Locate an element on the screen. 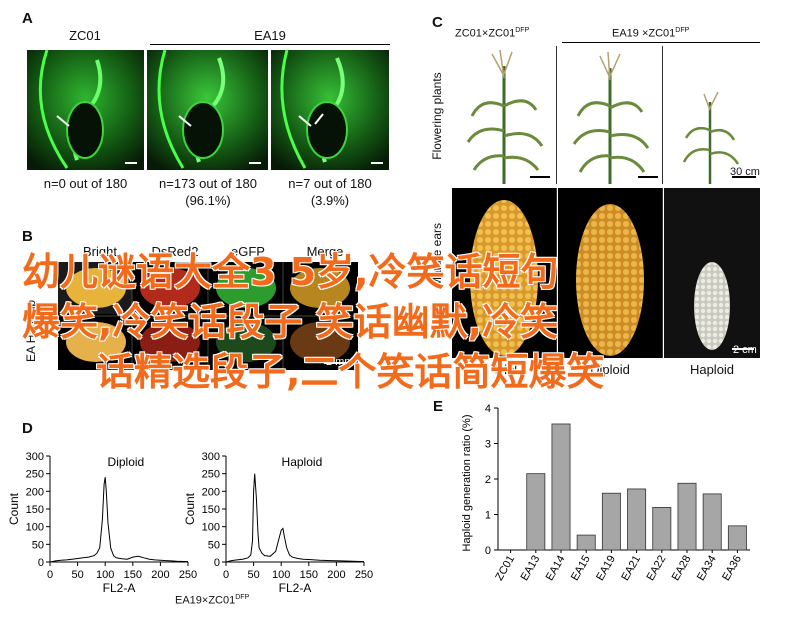 The height and width of the screenshot is (643, 785). photo-plant-diploid is located at coordinates (504, 115).